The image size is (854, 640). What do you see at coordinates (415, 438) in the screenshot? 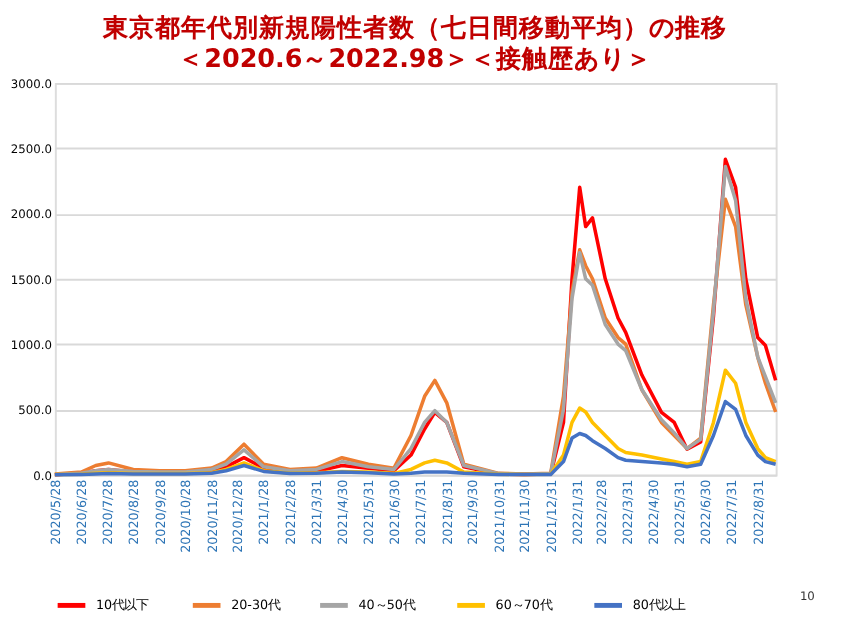
I see `line-series` at bounding box center [415, 438].